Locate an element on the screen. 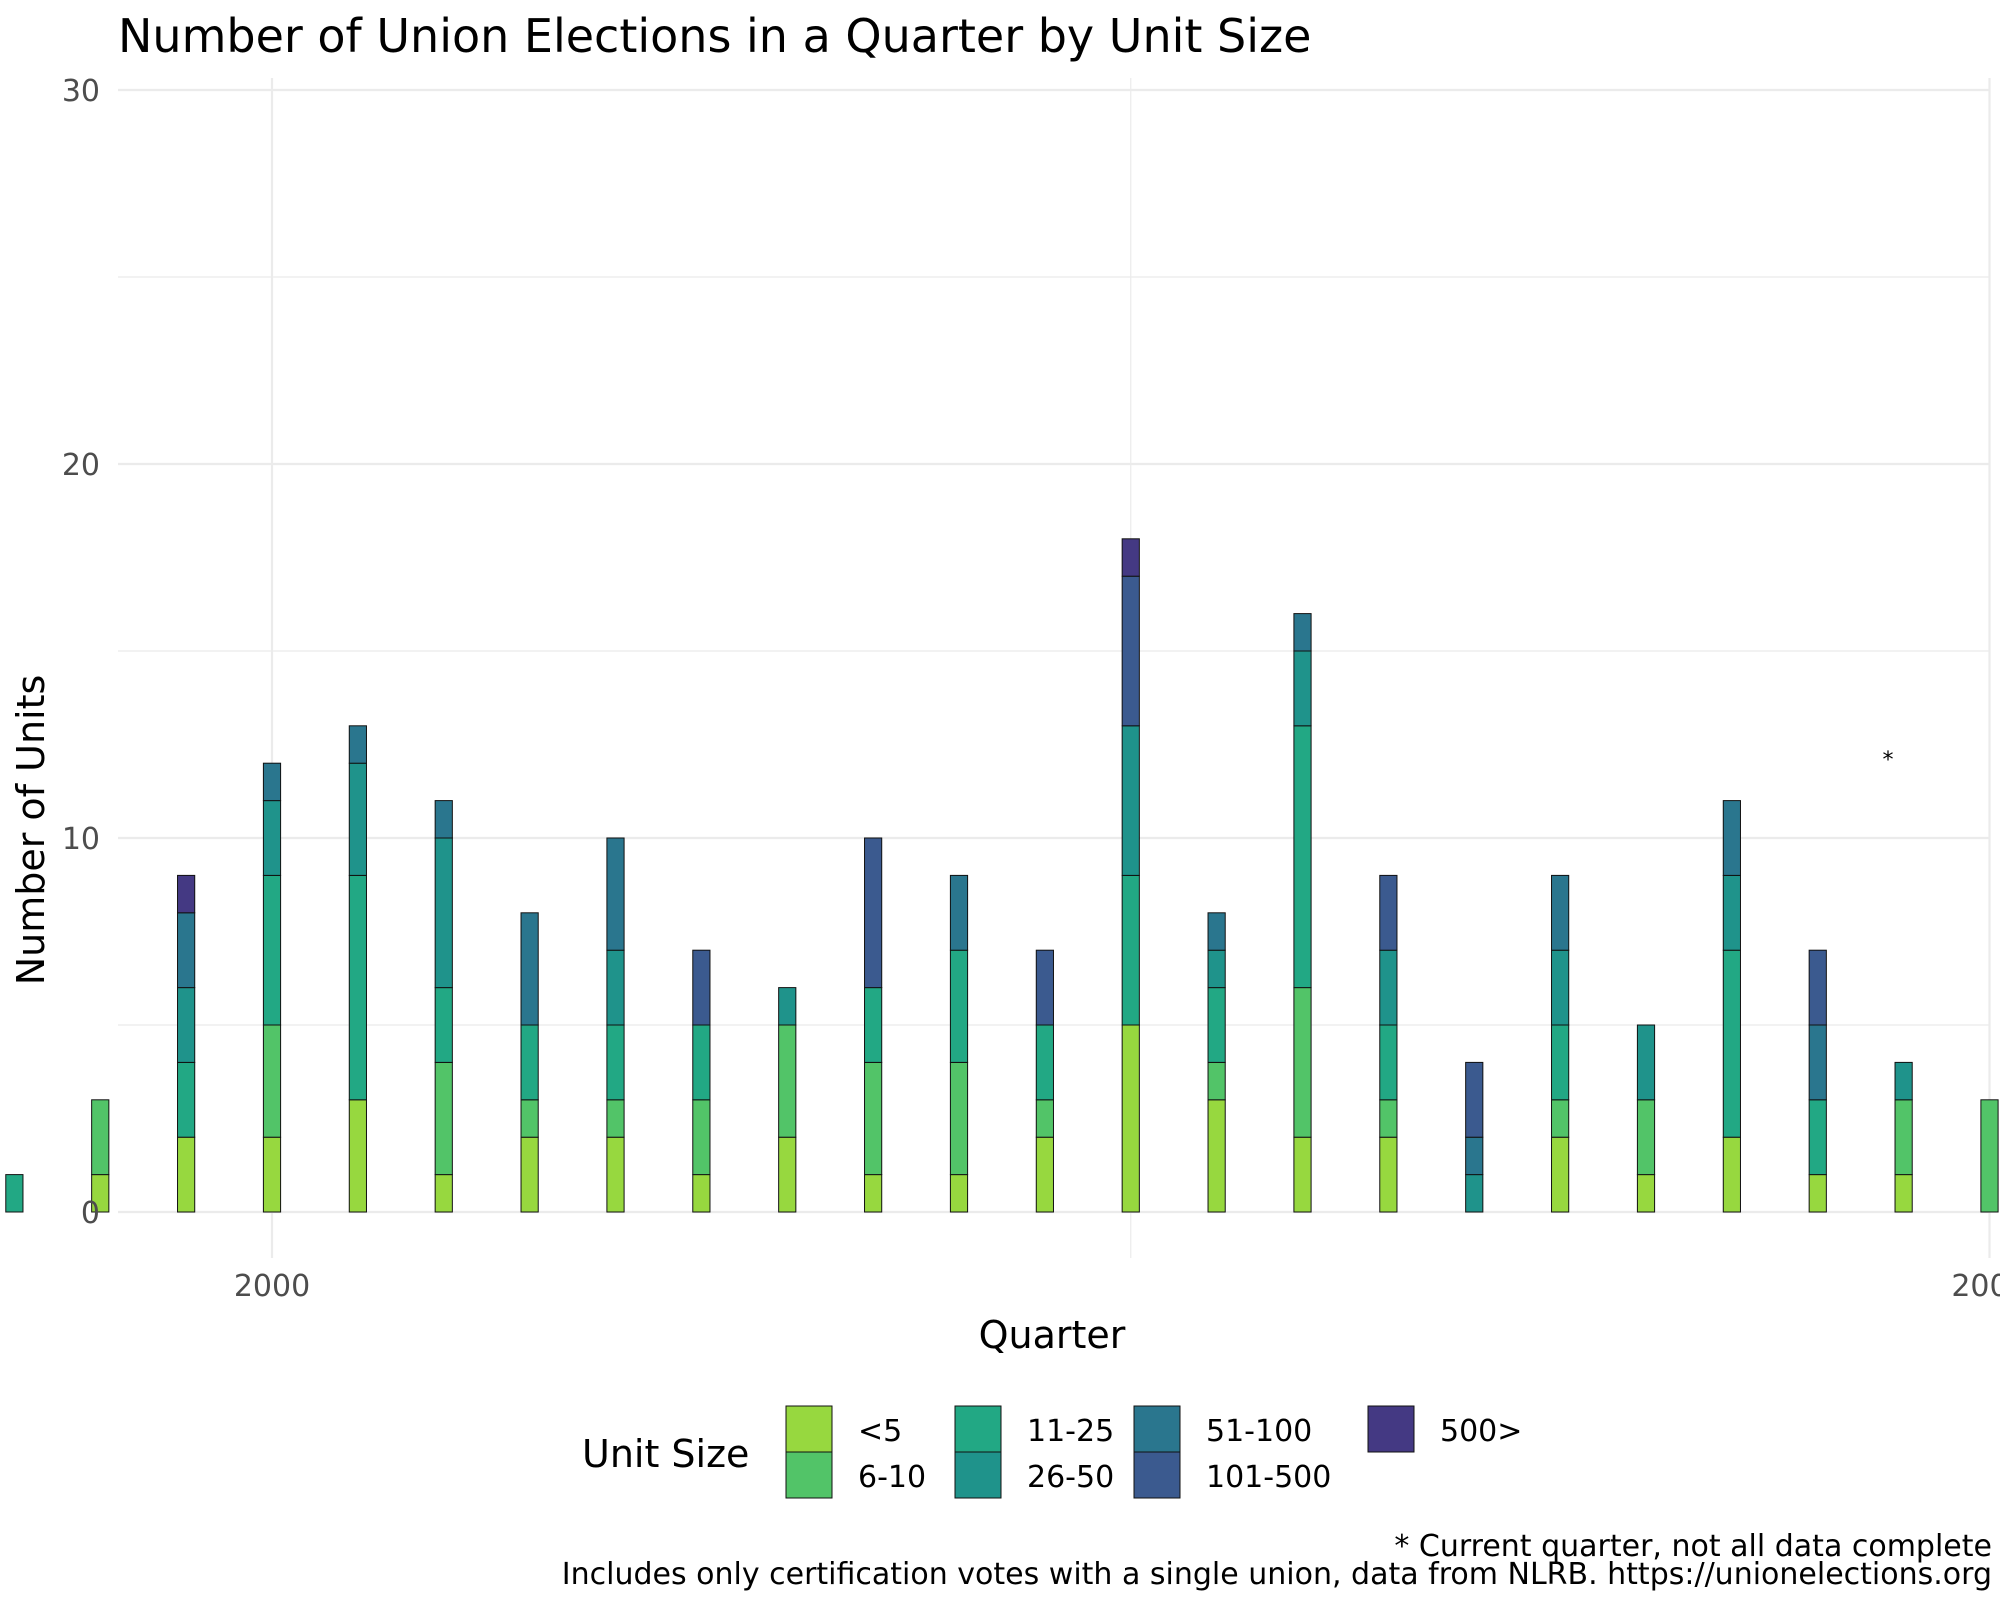 This screenshot has height=1600, width=2000. legend-label: <5 is located at coordinates (880, 1431).